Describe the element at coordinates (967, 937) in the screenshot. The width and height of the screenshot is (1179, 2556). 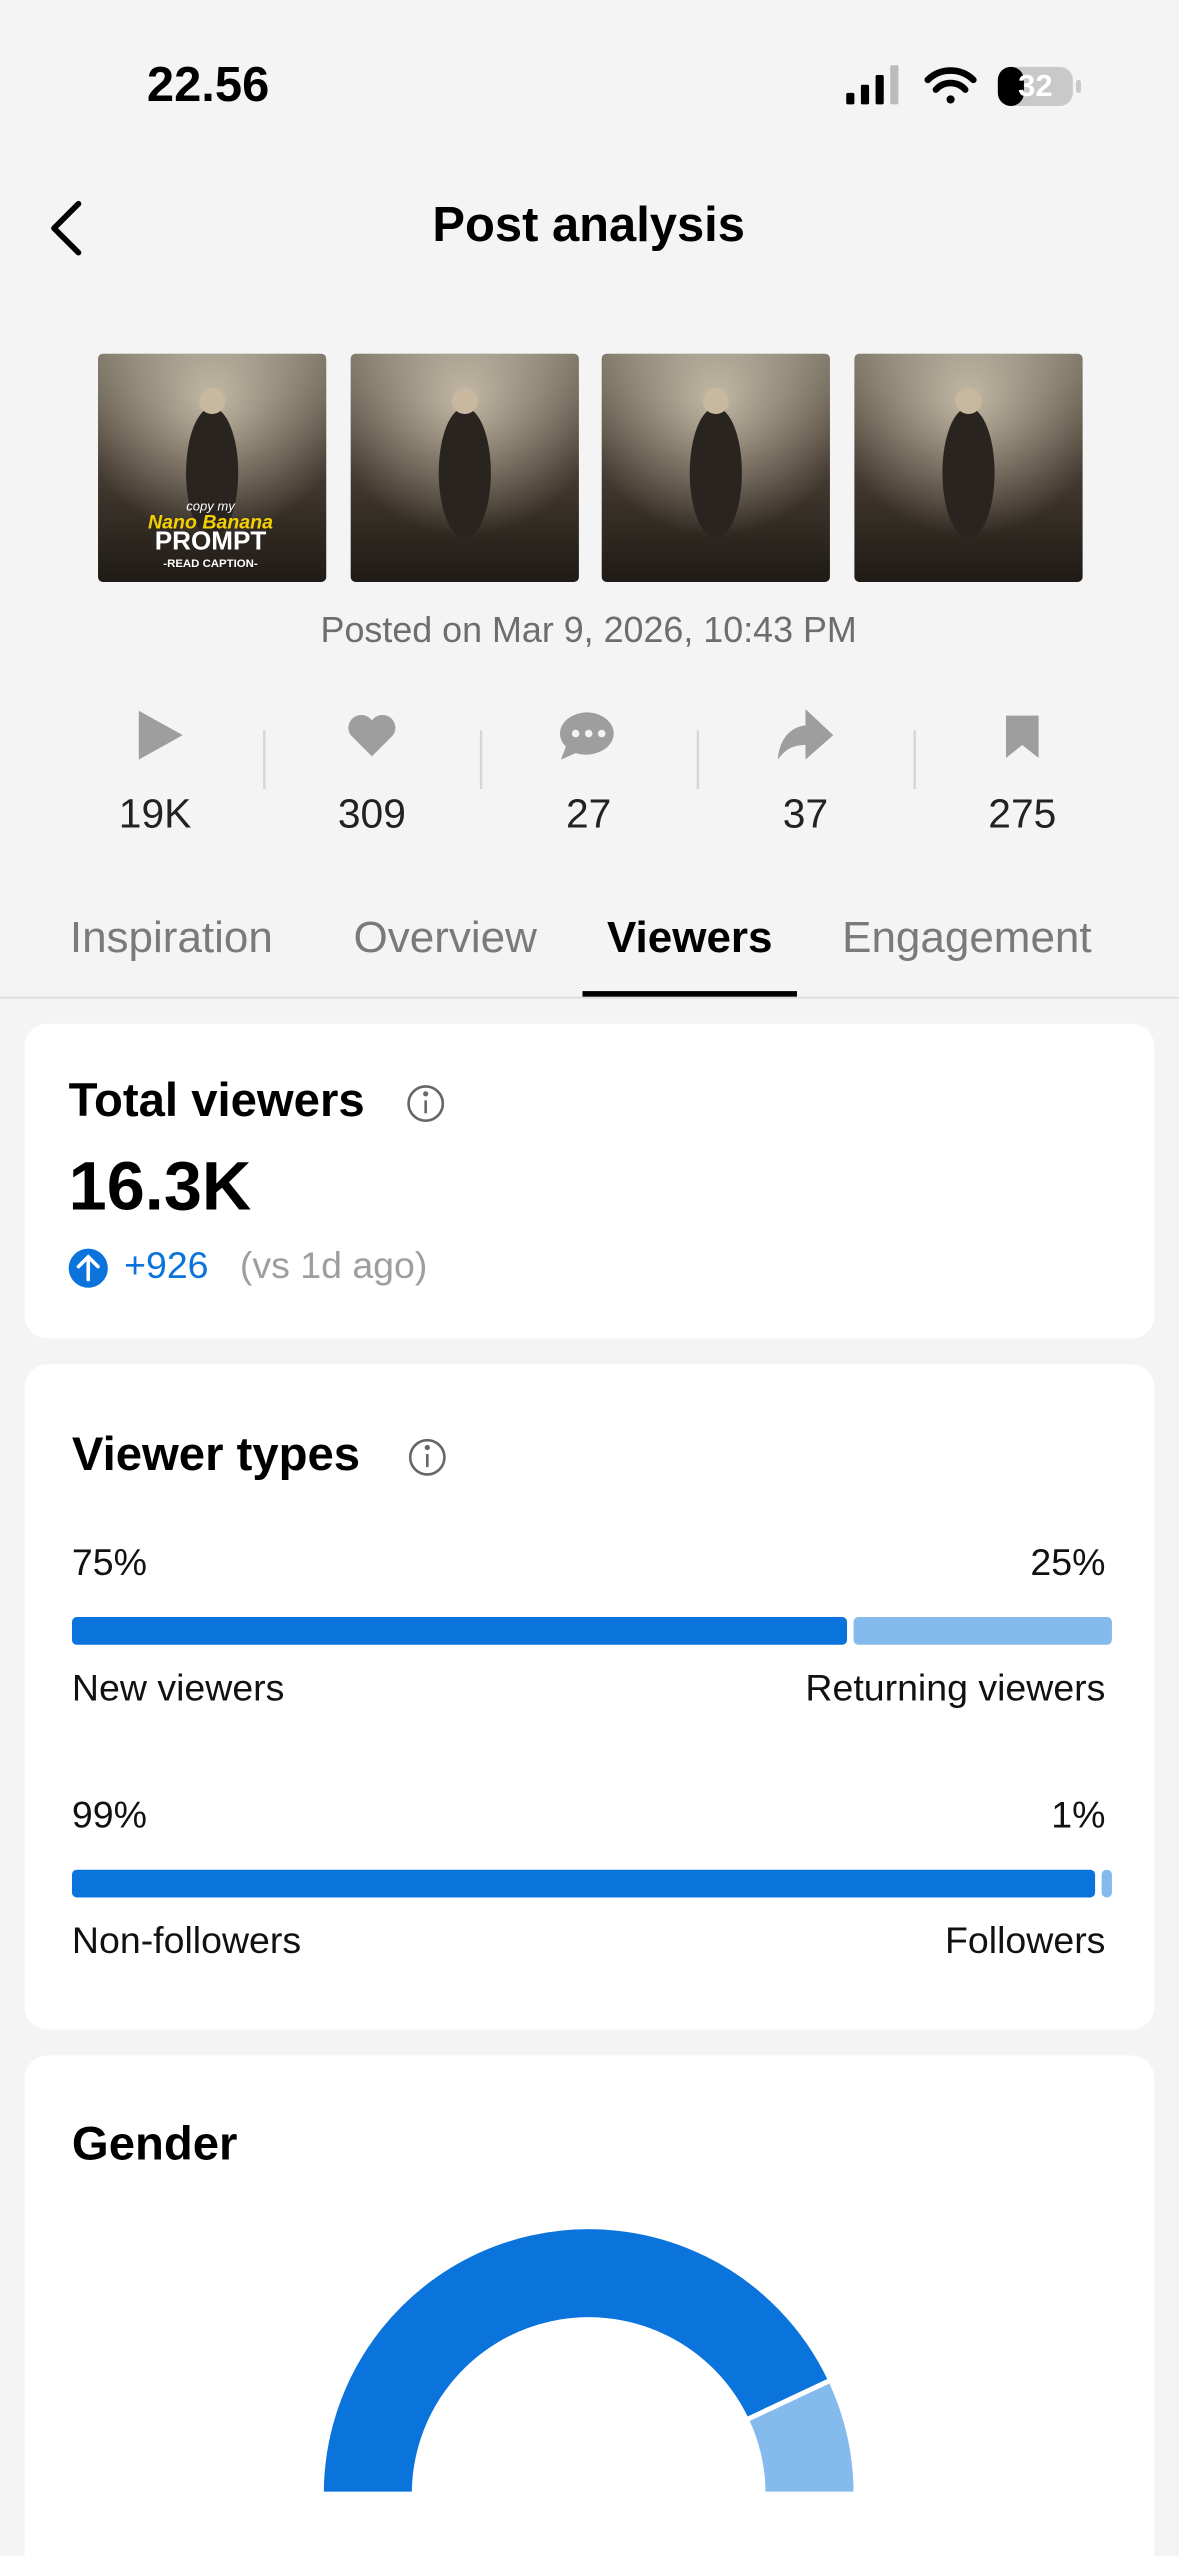
I see `tab: Engagement` at that location.